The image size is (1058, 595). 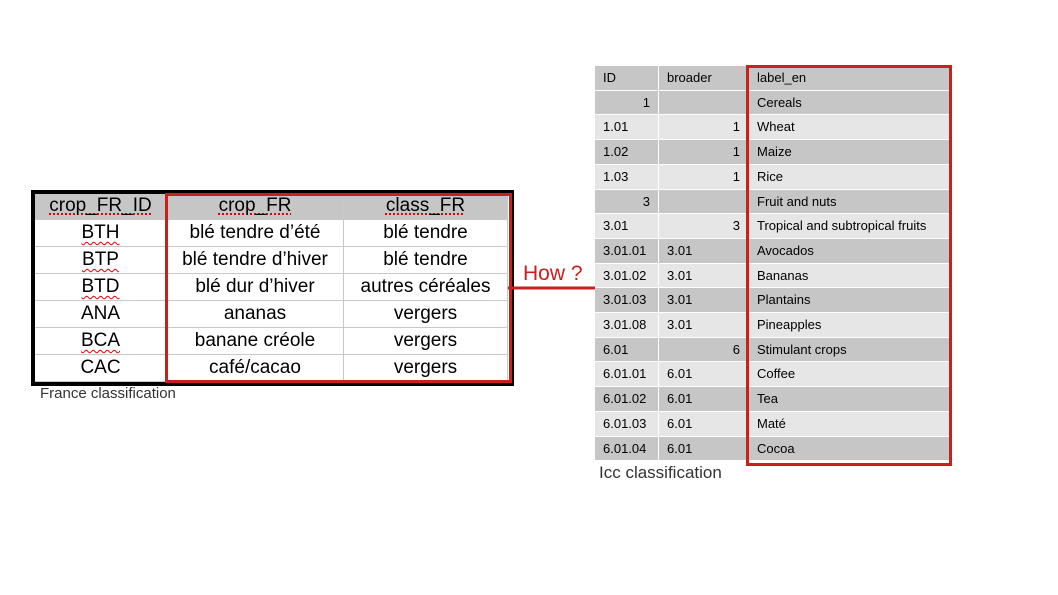 I want to click on table-row: 6.01.03 6.01 Maté, so click(x=773, y=424).